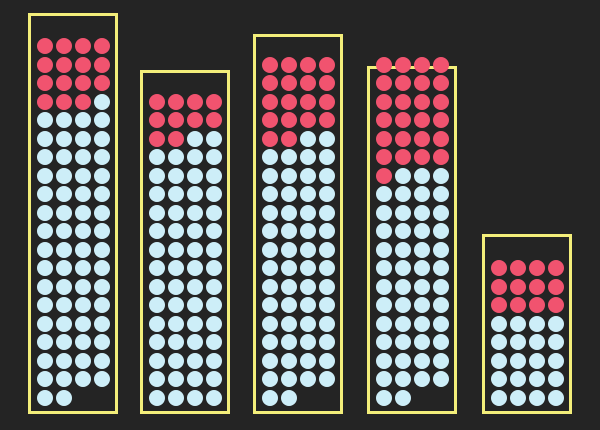  I want to click on tube-1-balls, so click(73, 213).